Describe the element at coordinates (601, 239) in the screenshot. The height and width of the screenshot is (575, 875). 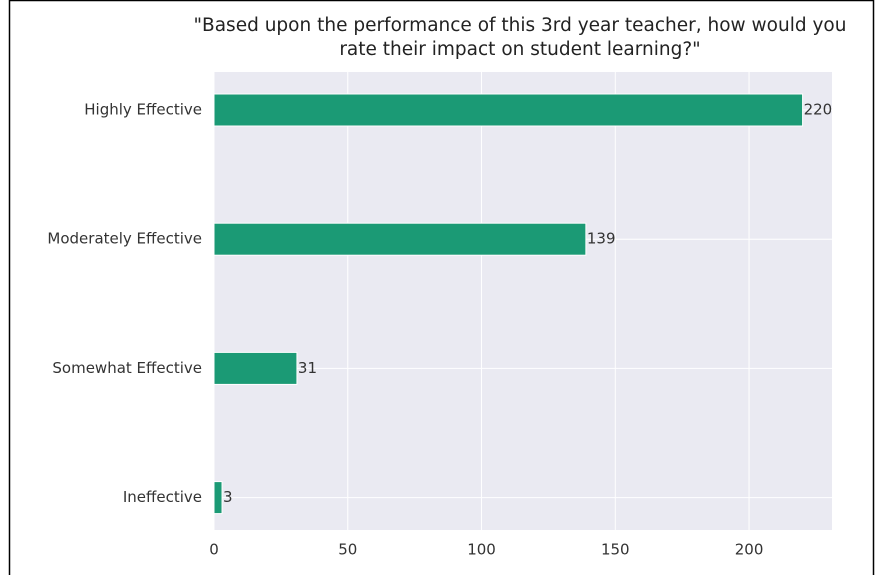
I see `value-label: 139` at that location.